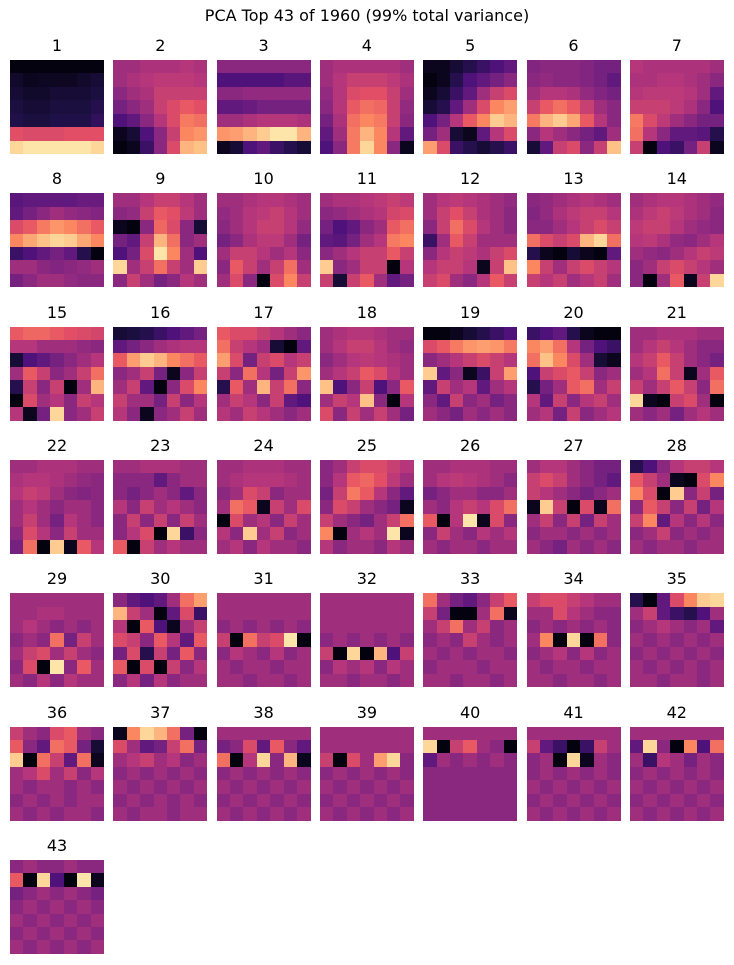 The image size is (734, 965). I want to click on panel-title: 40, so click(470, 712).